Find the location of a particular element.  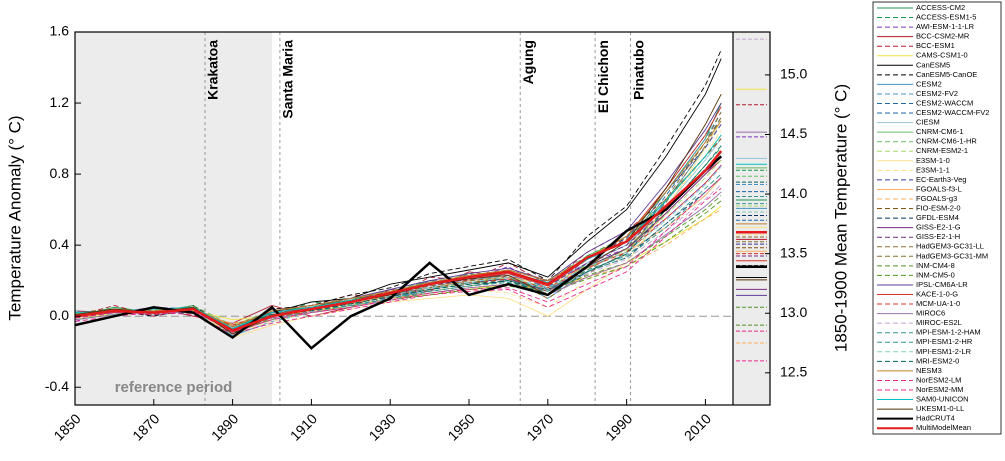

x-tick-label: 1890 is located at coordinates (224, 426).